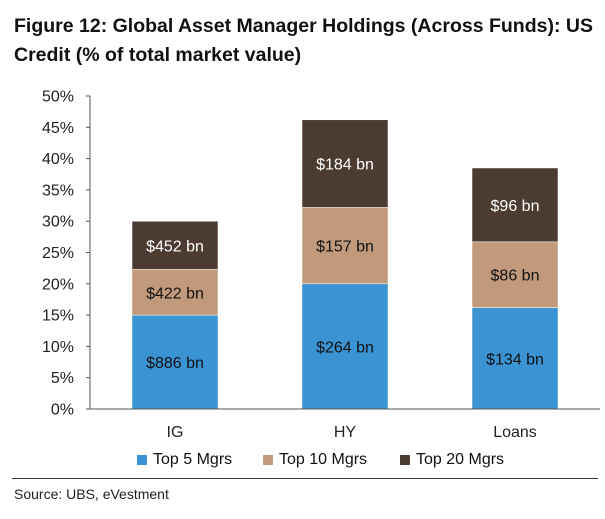 The height and width of the screenshot is (519, 605). I want to click on data-label: $452 bn, so click(175, 246).